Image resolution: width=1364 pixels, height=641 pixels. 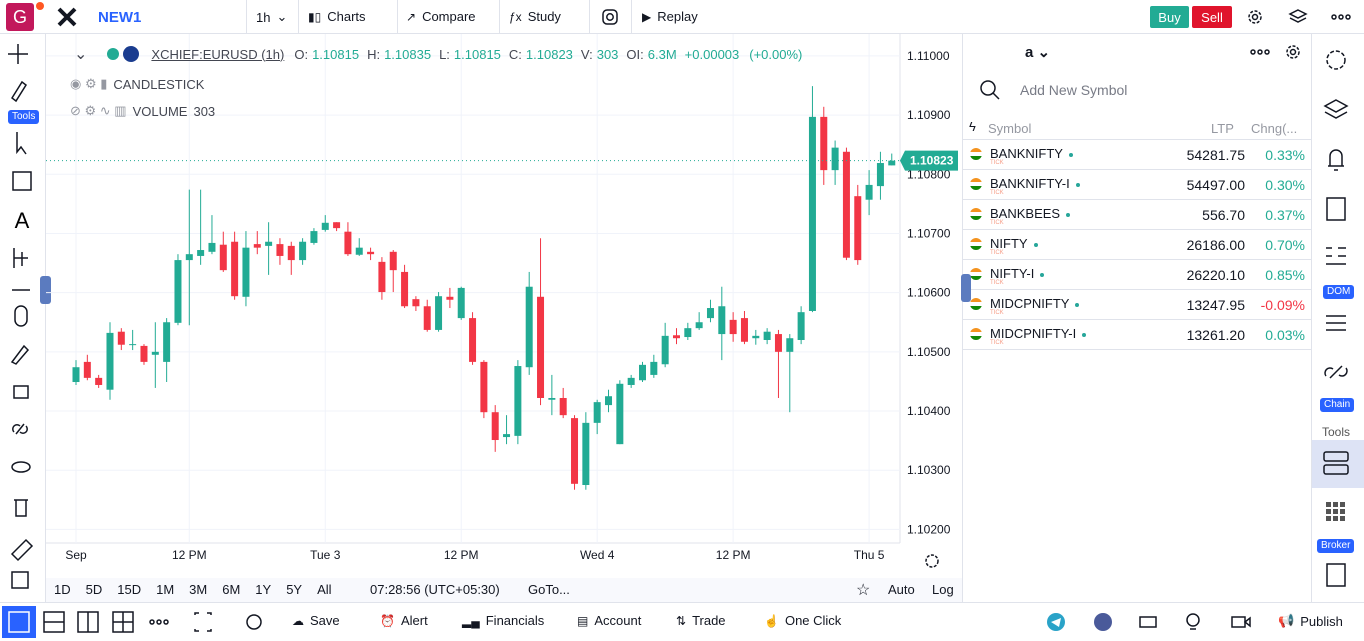 What do you see at coordinates (1084, 334) in the screenshot?
I see `live-dot` at bounding box center [1084, 334].